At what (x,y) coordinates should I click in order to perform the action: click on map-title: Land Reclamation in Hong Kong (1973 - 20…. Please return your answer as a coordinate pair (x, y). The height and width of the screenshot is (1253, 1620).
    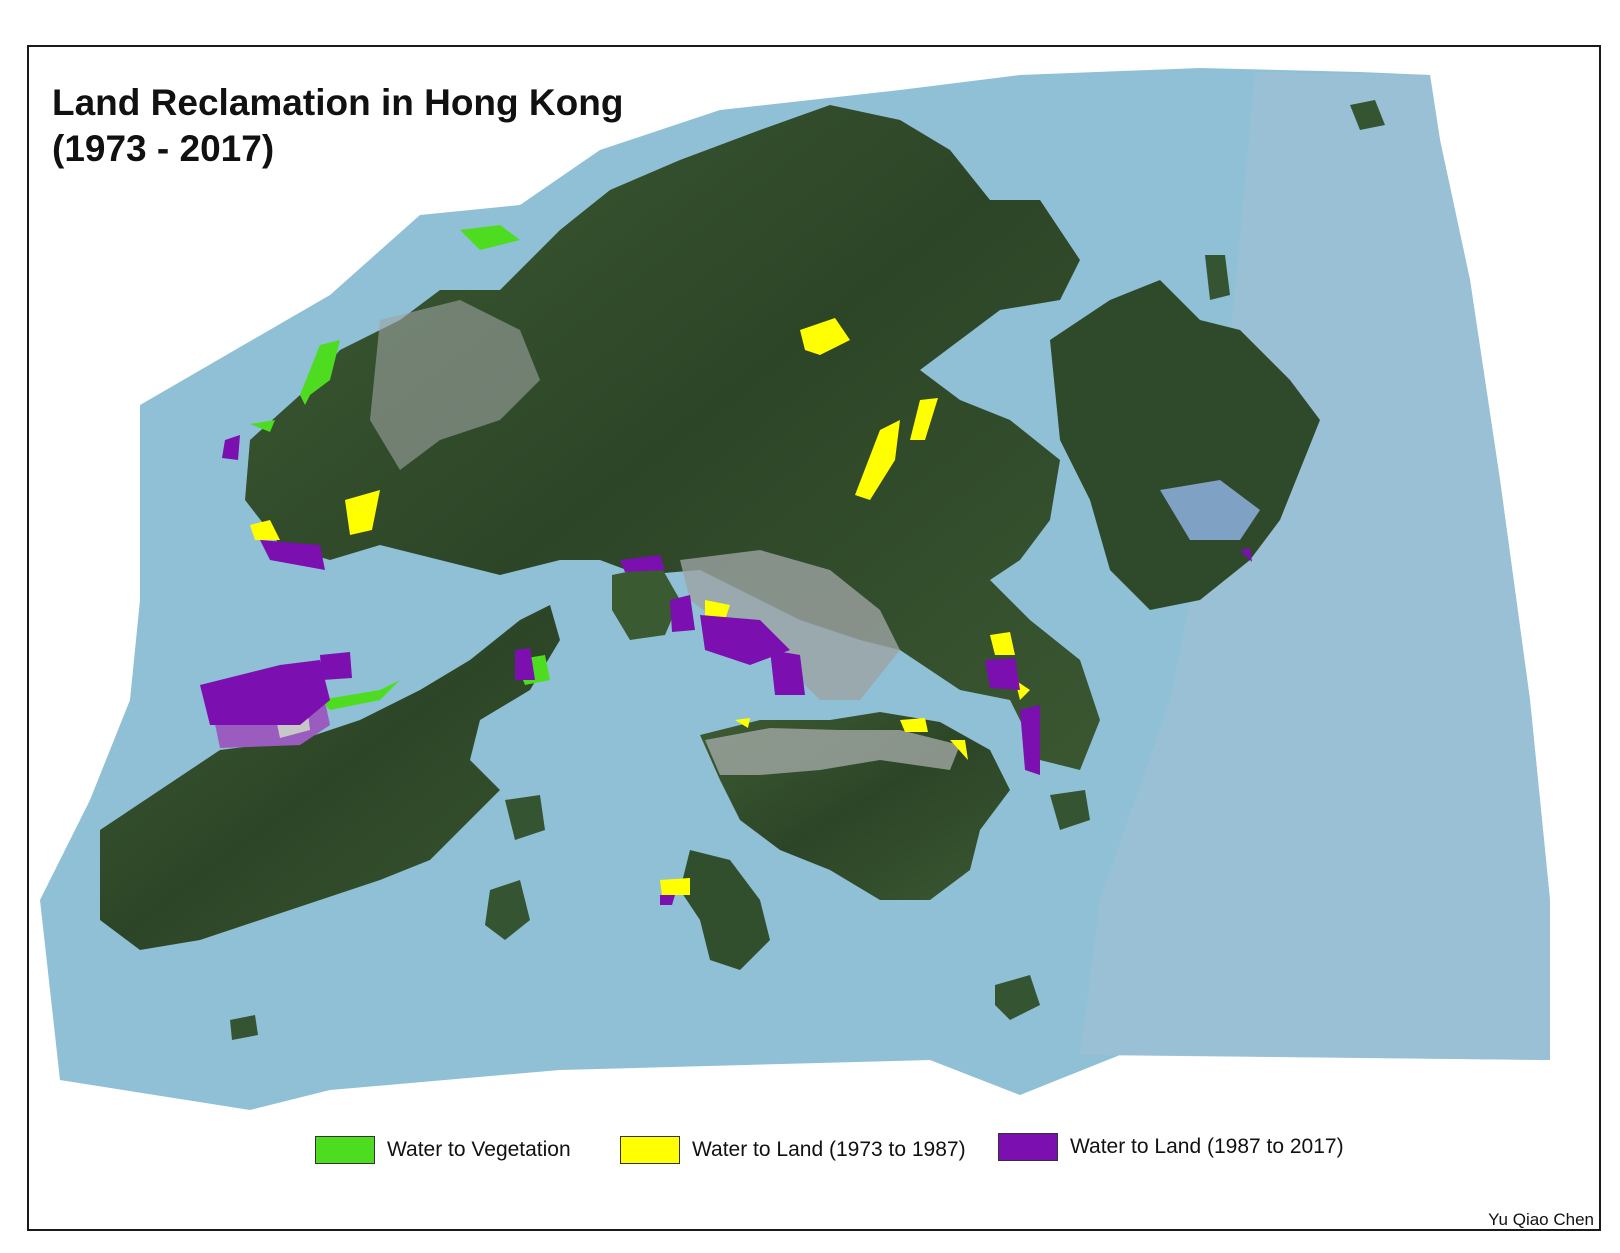
    Looking at the image, I should click on (337, 126).